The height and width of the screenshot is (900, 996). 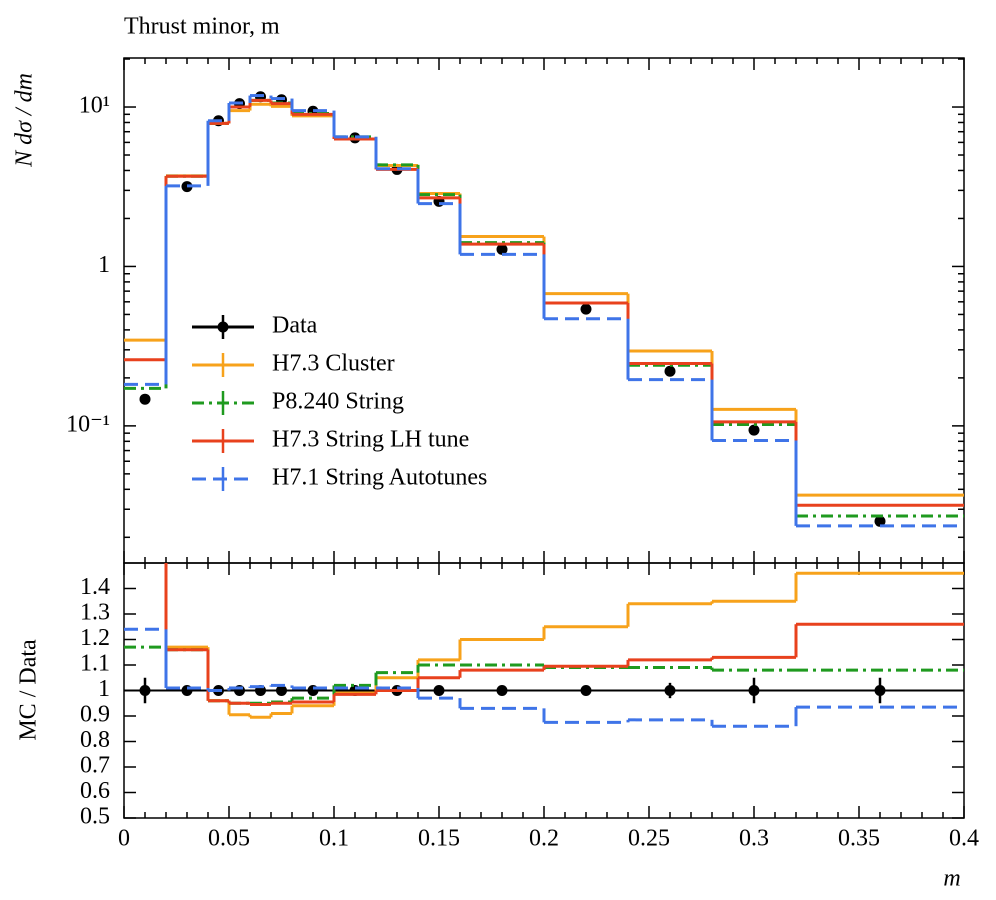 I want to click on legend-label: P8.240 String, so click(x=338, y=402).